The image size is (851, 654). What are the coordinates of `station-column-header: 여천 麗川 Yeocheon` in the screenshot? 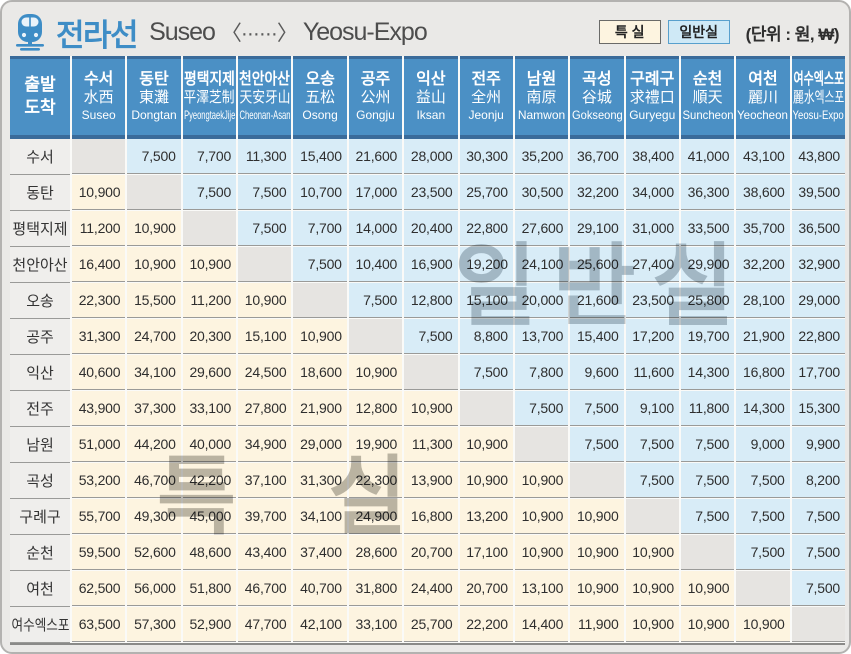 It's located at (763, 97).